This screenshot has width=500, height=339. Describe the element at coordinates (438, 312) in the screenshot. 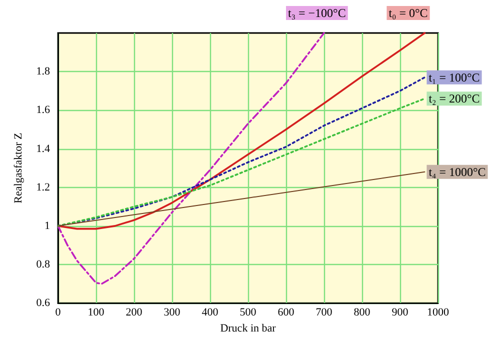

I see `x-tick-label: 1000` at that location.